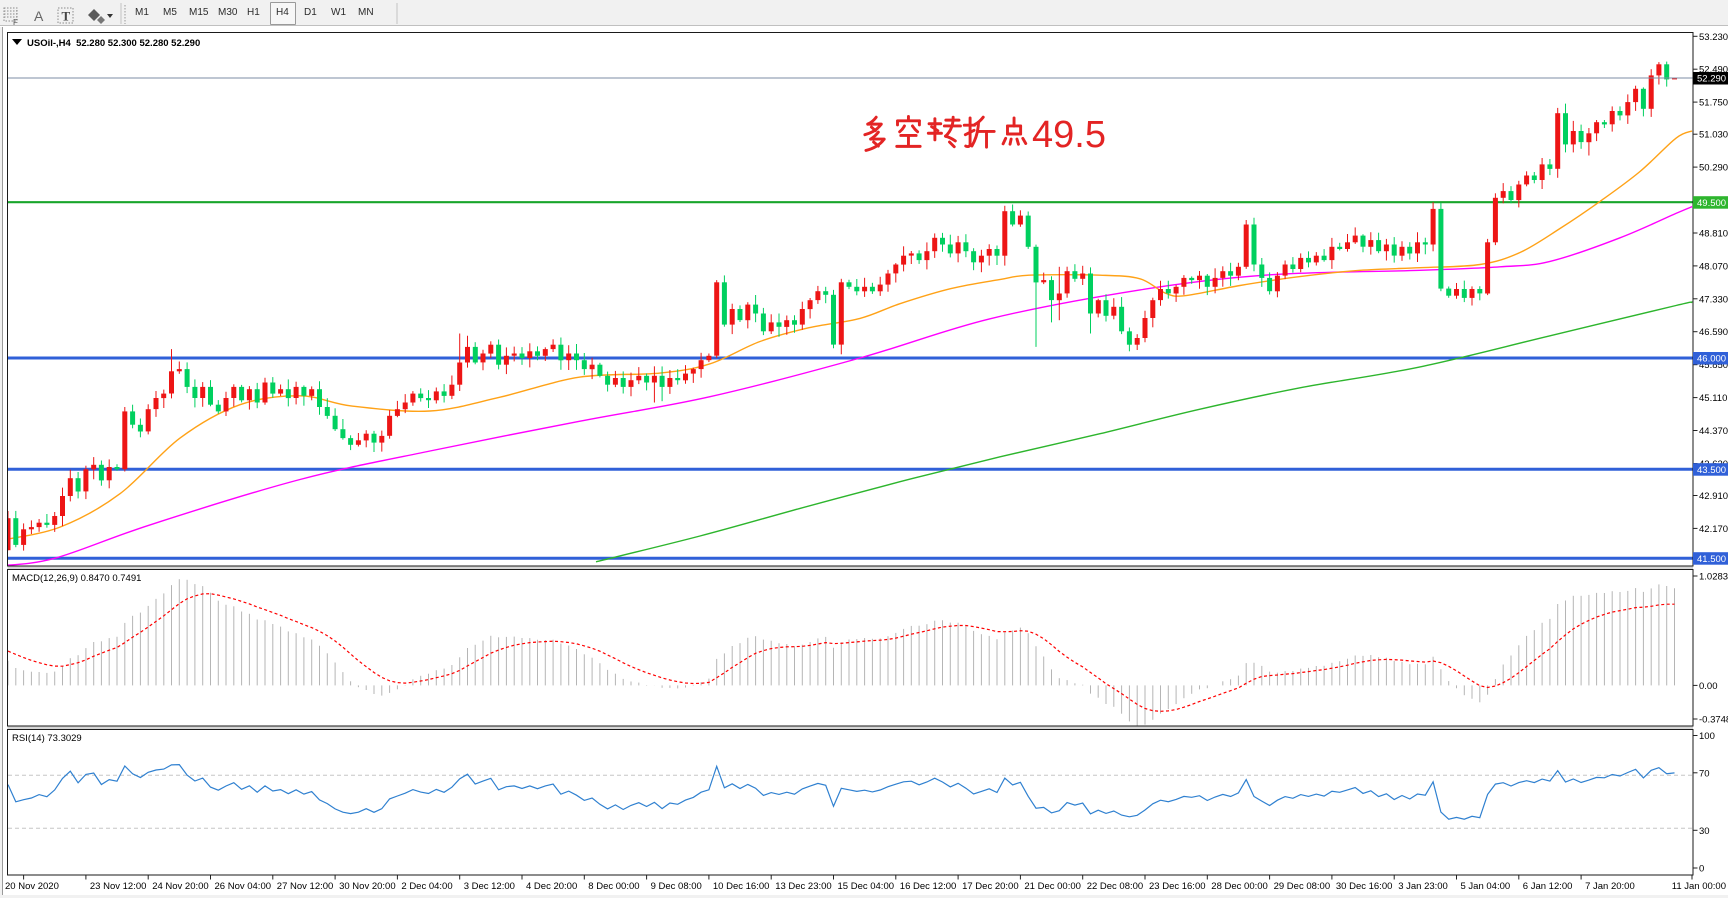 The image size is (1728, 898). What do you see at coordinates (1711, 470) in the screenshot?
I see `svg-text: 43.500` at bounding box center [1711, 470].